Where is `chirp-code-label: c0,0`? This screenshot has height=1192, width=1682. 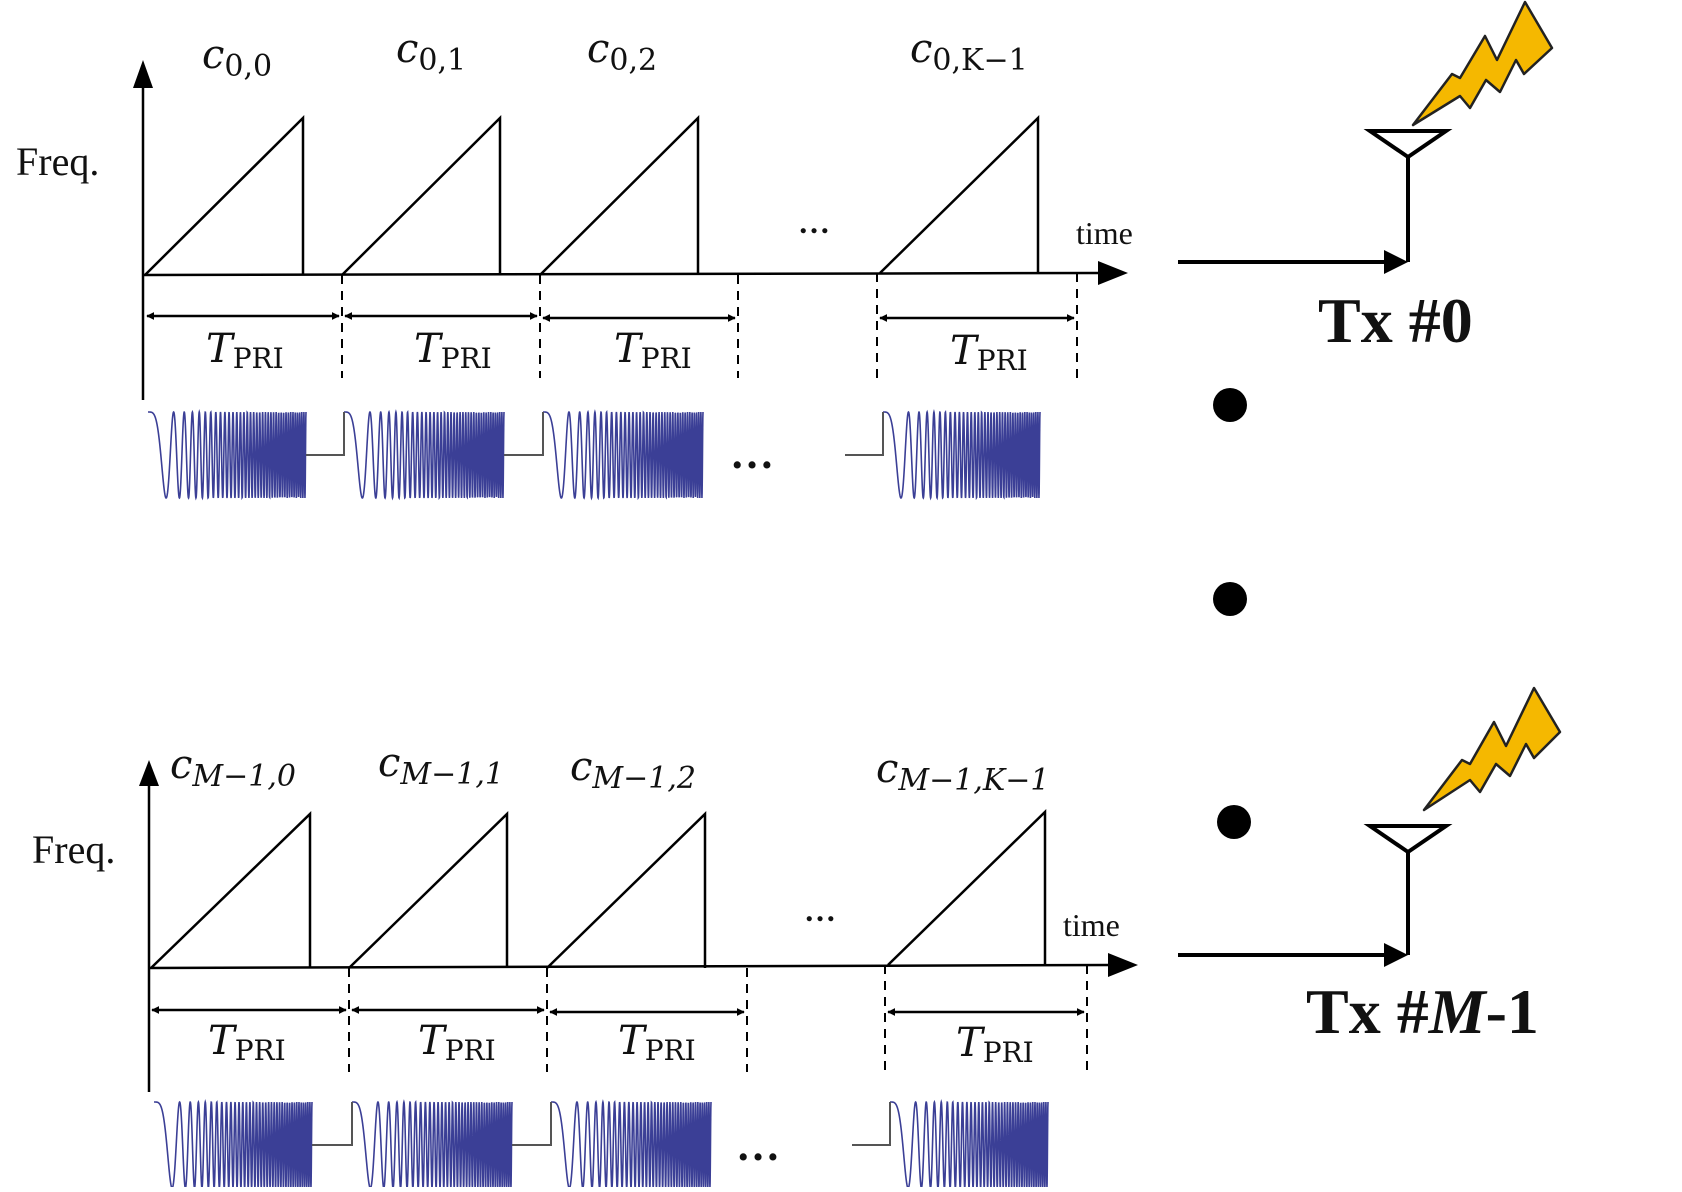
chirp-code-label: c0,0 is located at coordinates (237, 58).